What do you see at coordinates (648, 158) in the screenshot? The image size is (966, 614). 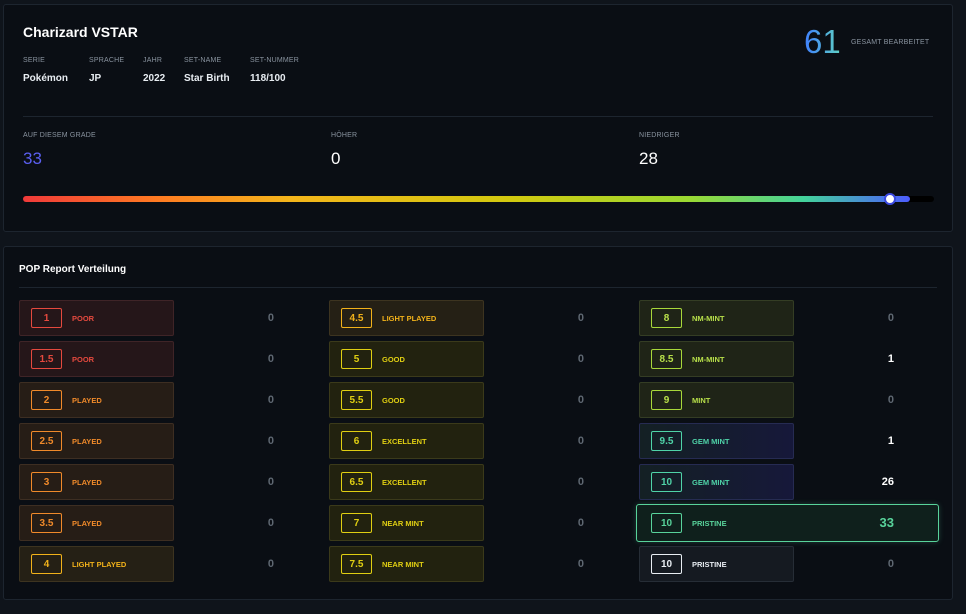 I see `stat-lower-value: 28` at bounding box center [648, 158].